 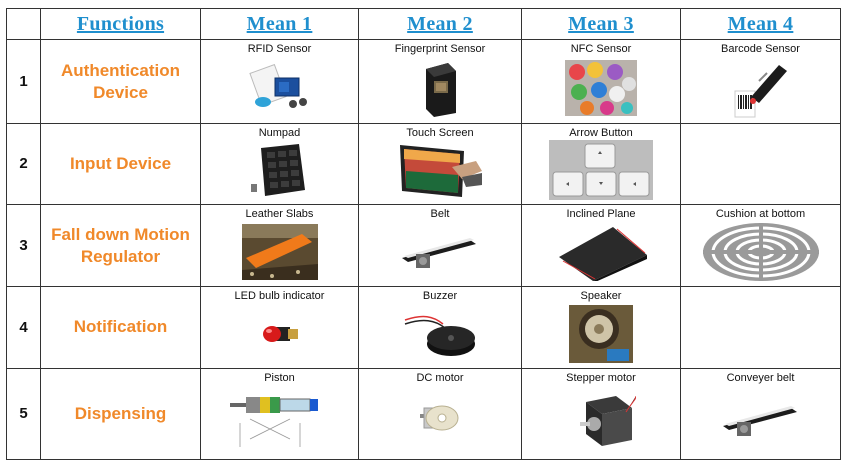 What do you see at coordinates (601, 296) in the screenshot?
I see `mean-label: Speaker` at bounding box center [601, 296].